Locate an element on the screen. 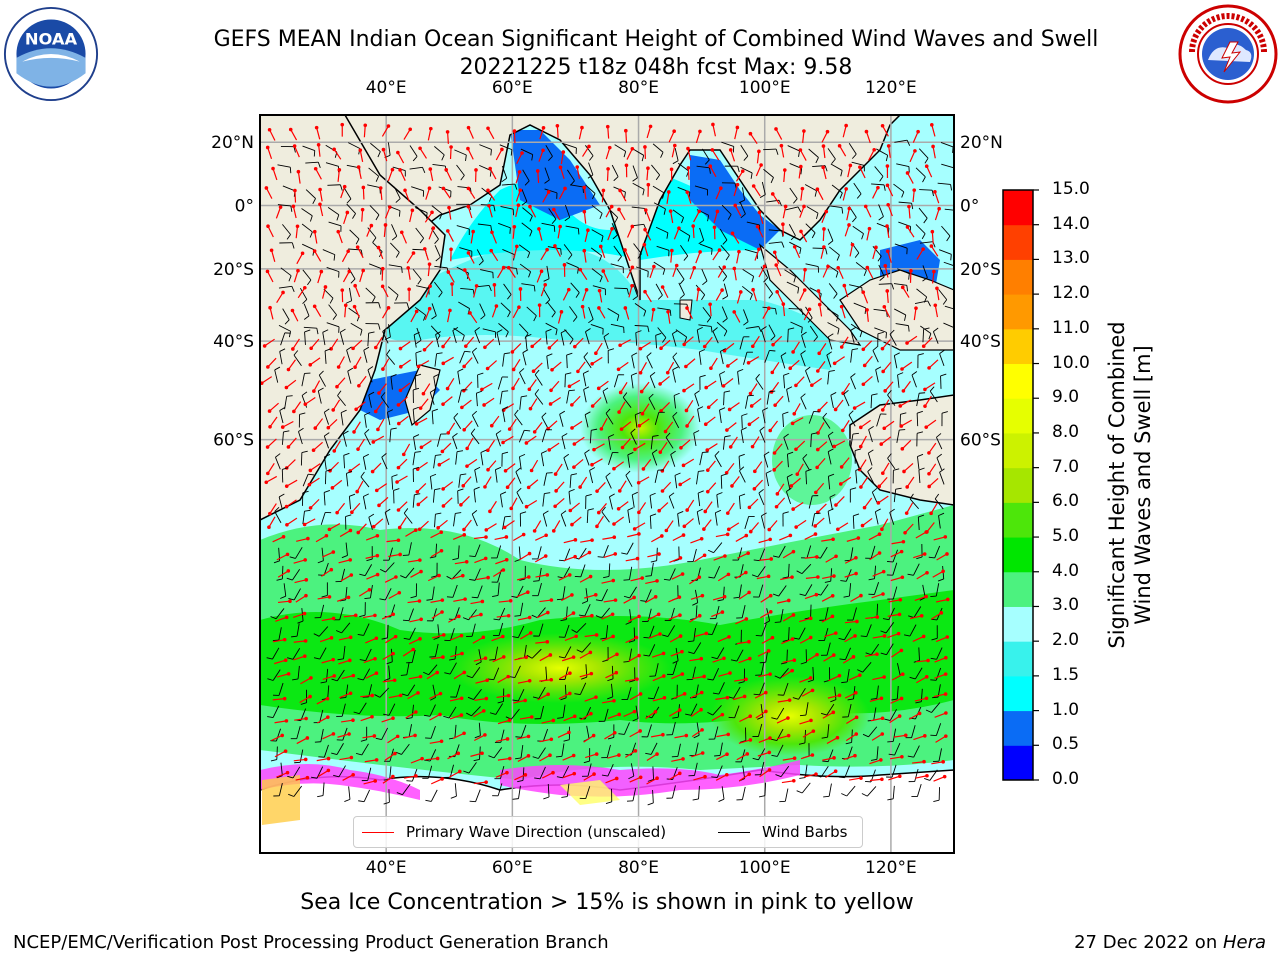  colorbar-tick-label: 12.0 is located at coordinates (1071, 293).